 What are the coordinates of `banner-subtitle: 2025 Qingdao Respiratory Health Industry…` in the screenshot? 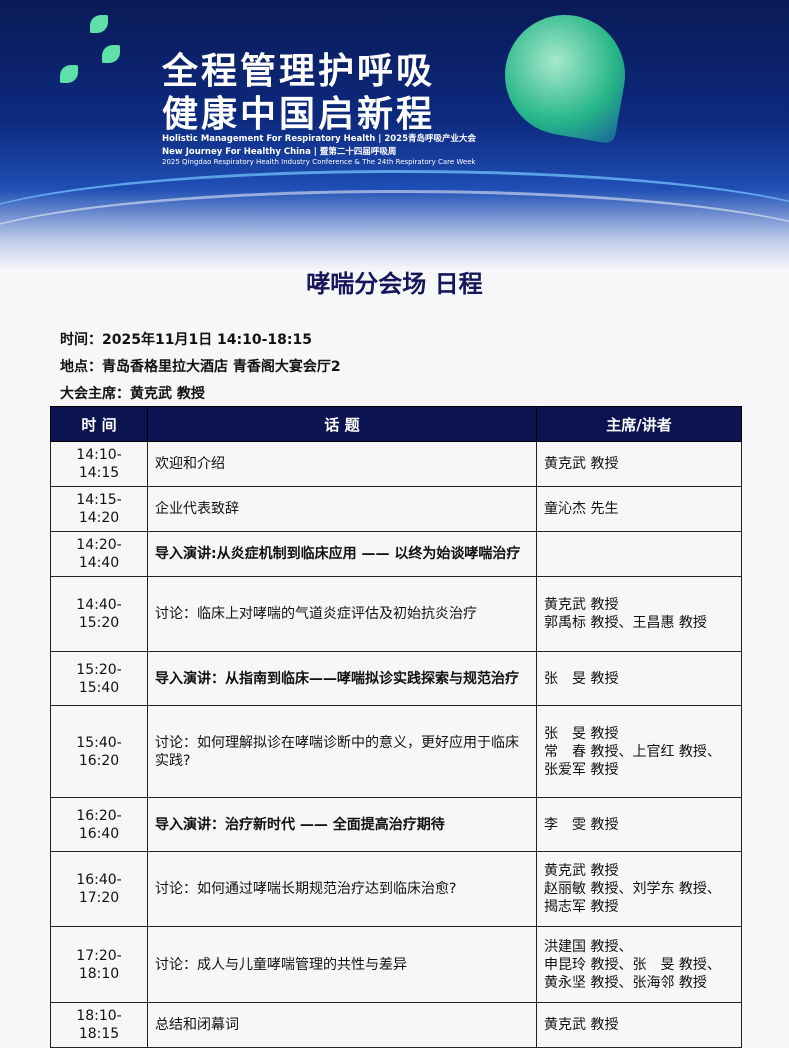 It's located at (319, 162).